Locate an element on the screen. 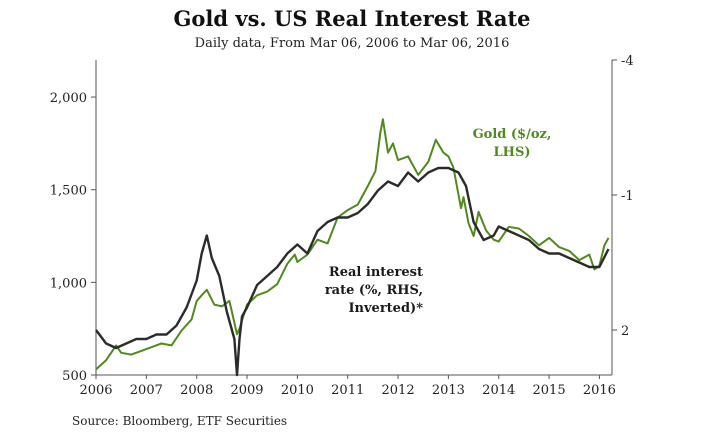  y-right-tick-label: -4 is located at coordinates (627, 61).